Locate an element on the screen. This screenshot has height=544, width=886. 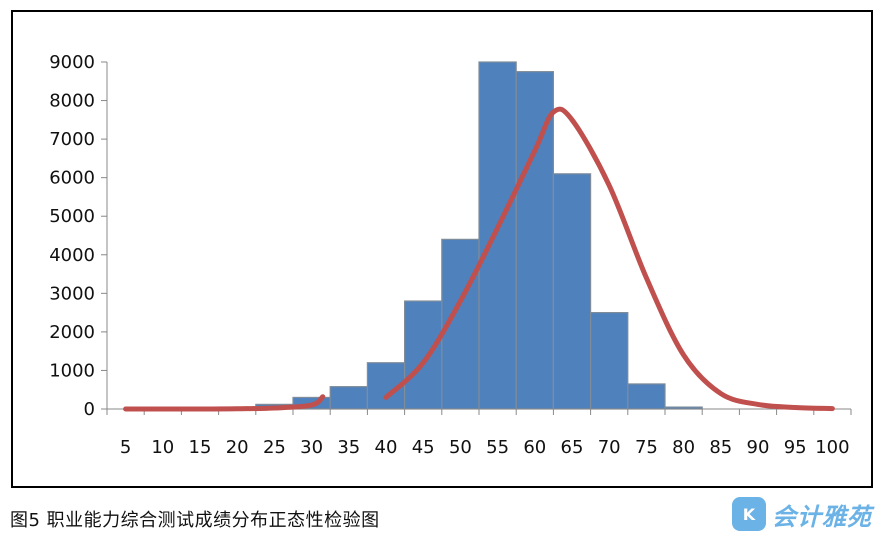
x-tick-label: 40 is located at coordinates (386, 447).